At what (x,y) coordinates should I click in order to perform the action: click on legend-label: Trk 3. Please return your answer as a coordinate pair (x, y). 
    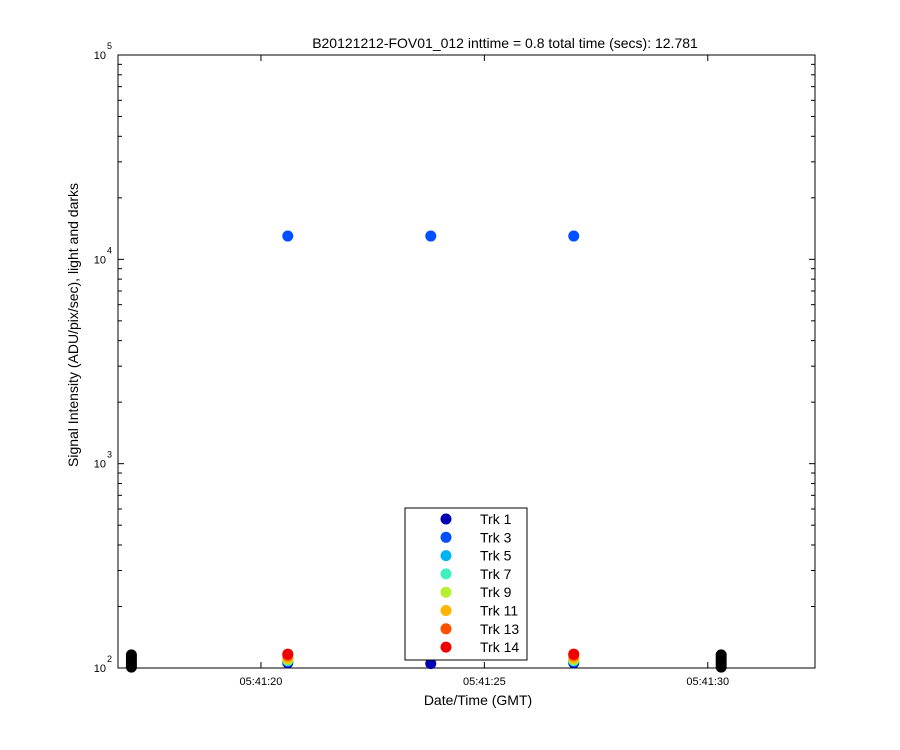
    Looking at the image, I should click on (496, 537).